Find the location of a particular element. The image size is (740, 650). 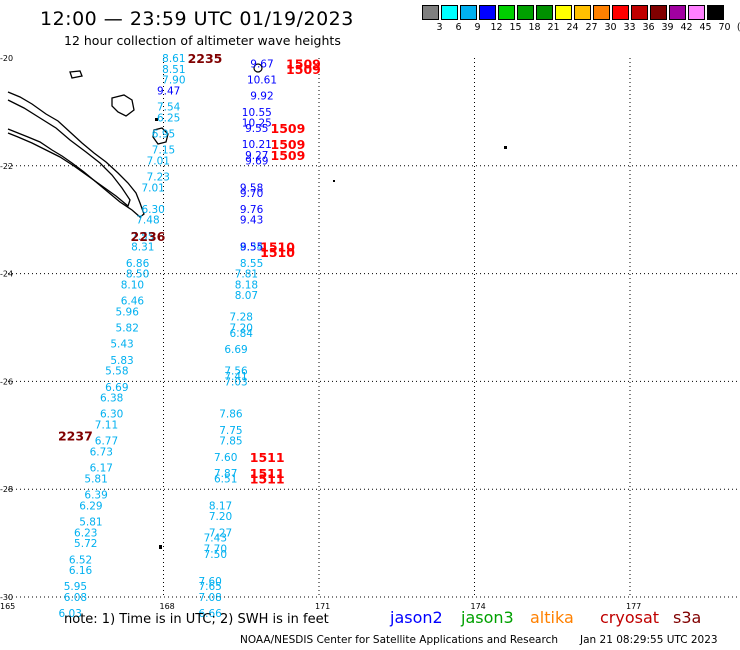

lon-tick-label: 168 is located at coordinates (167, 606).